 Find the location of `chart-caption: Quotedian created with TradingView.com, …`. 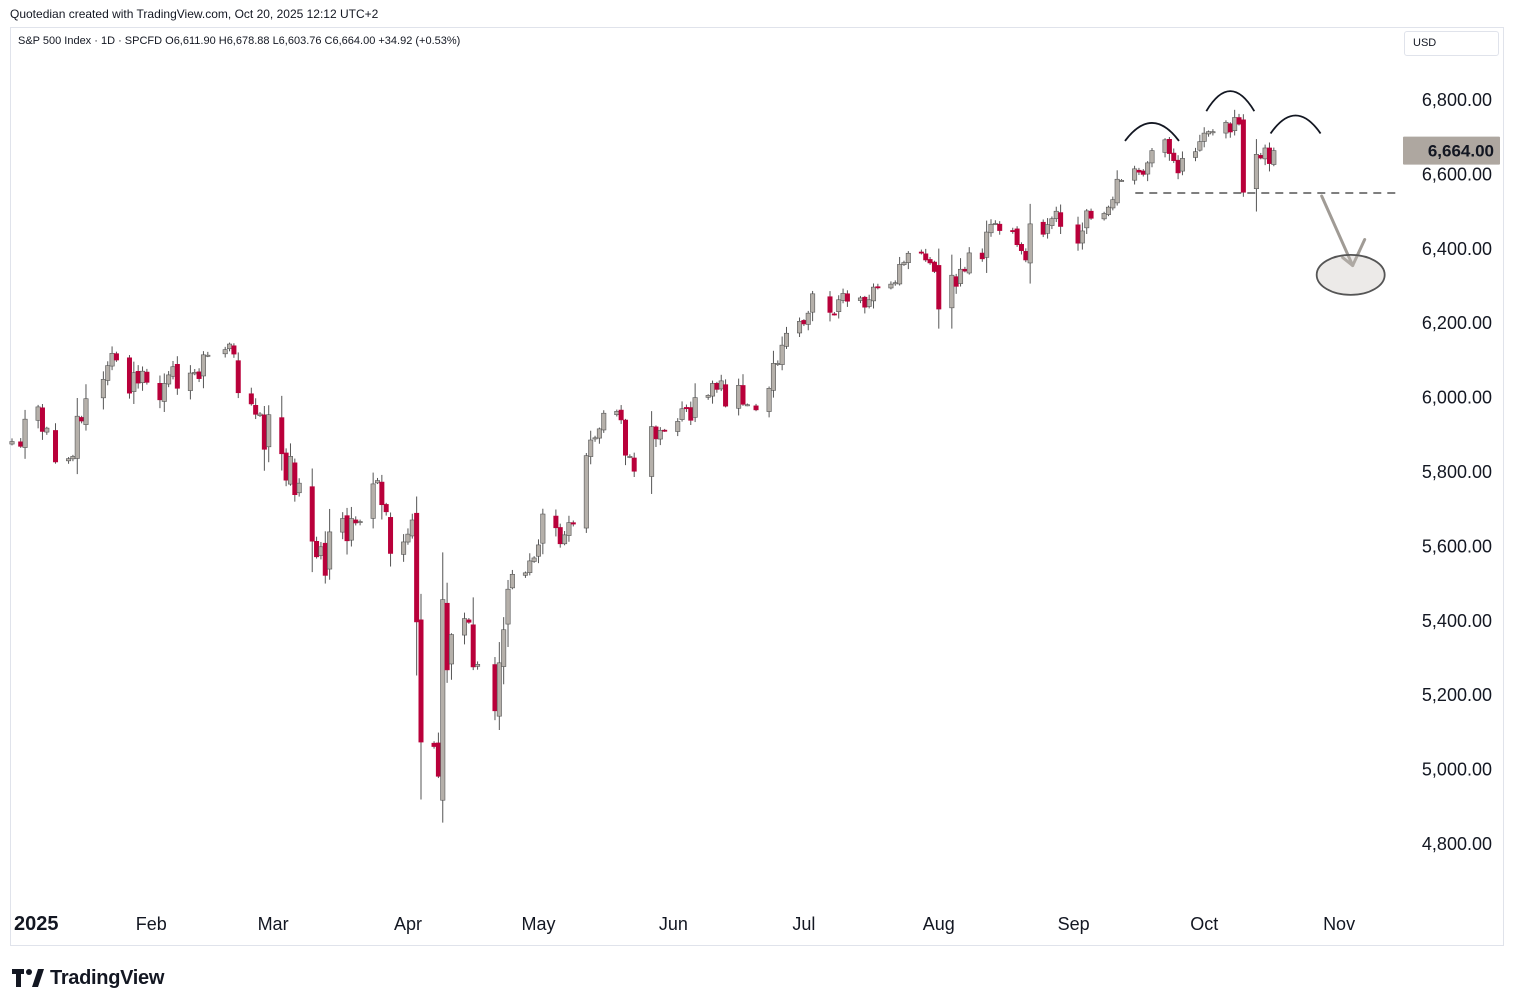

chart-caption: Quotedian created with TradingView.com, … is located at coordinates (194, 14).